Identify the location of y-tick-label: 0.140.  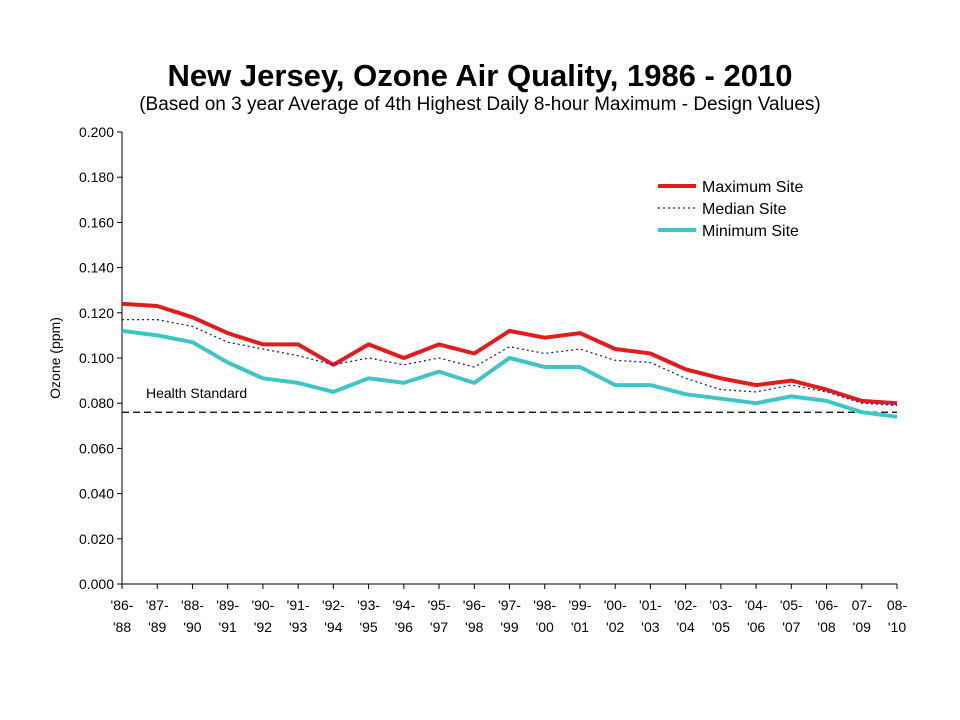
(96, 268).